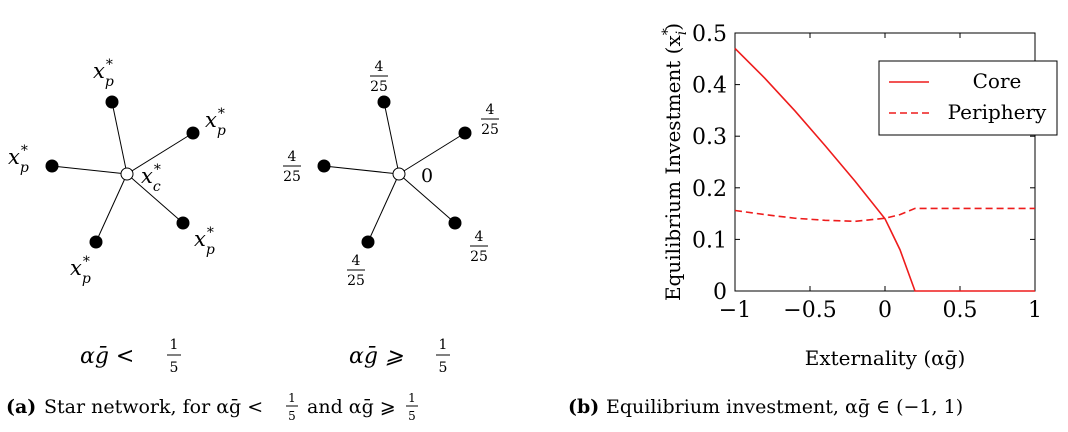 This screenshot has width=1068, height=432. I want to click on star-network-right: 4 25 4 25 4 25 0 4 25 4, so click(391, 174).